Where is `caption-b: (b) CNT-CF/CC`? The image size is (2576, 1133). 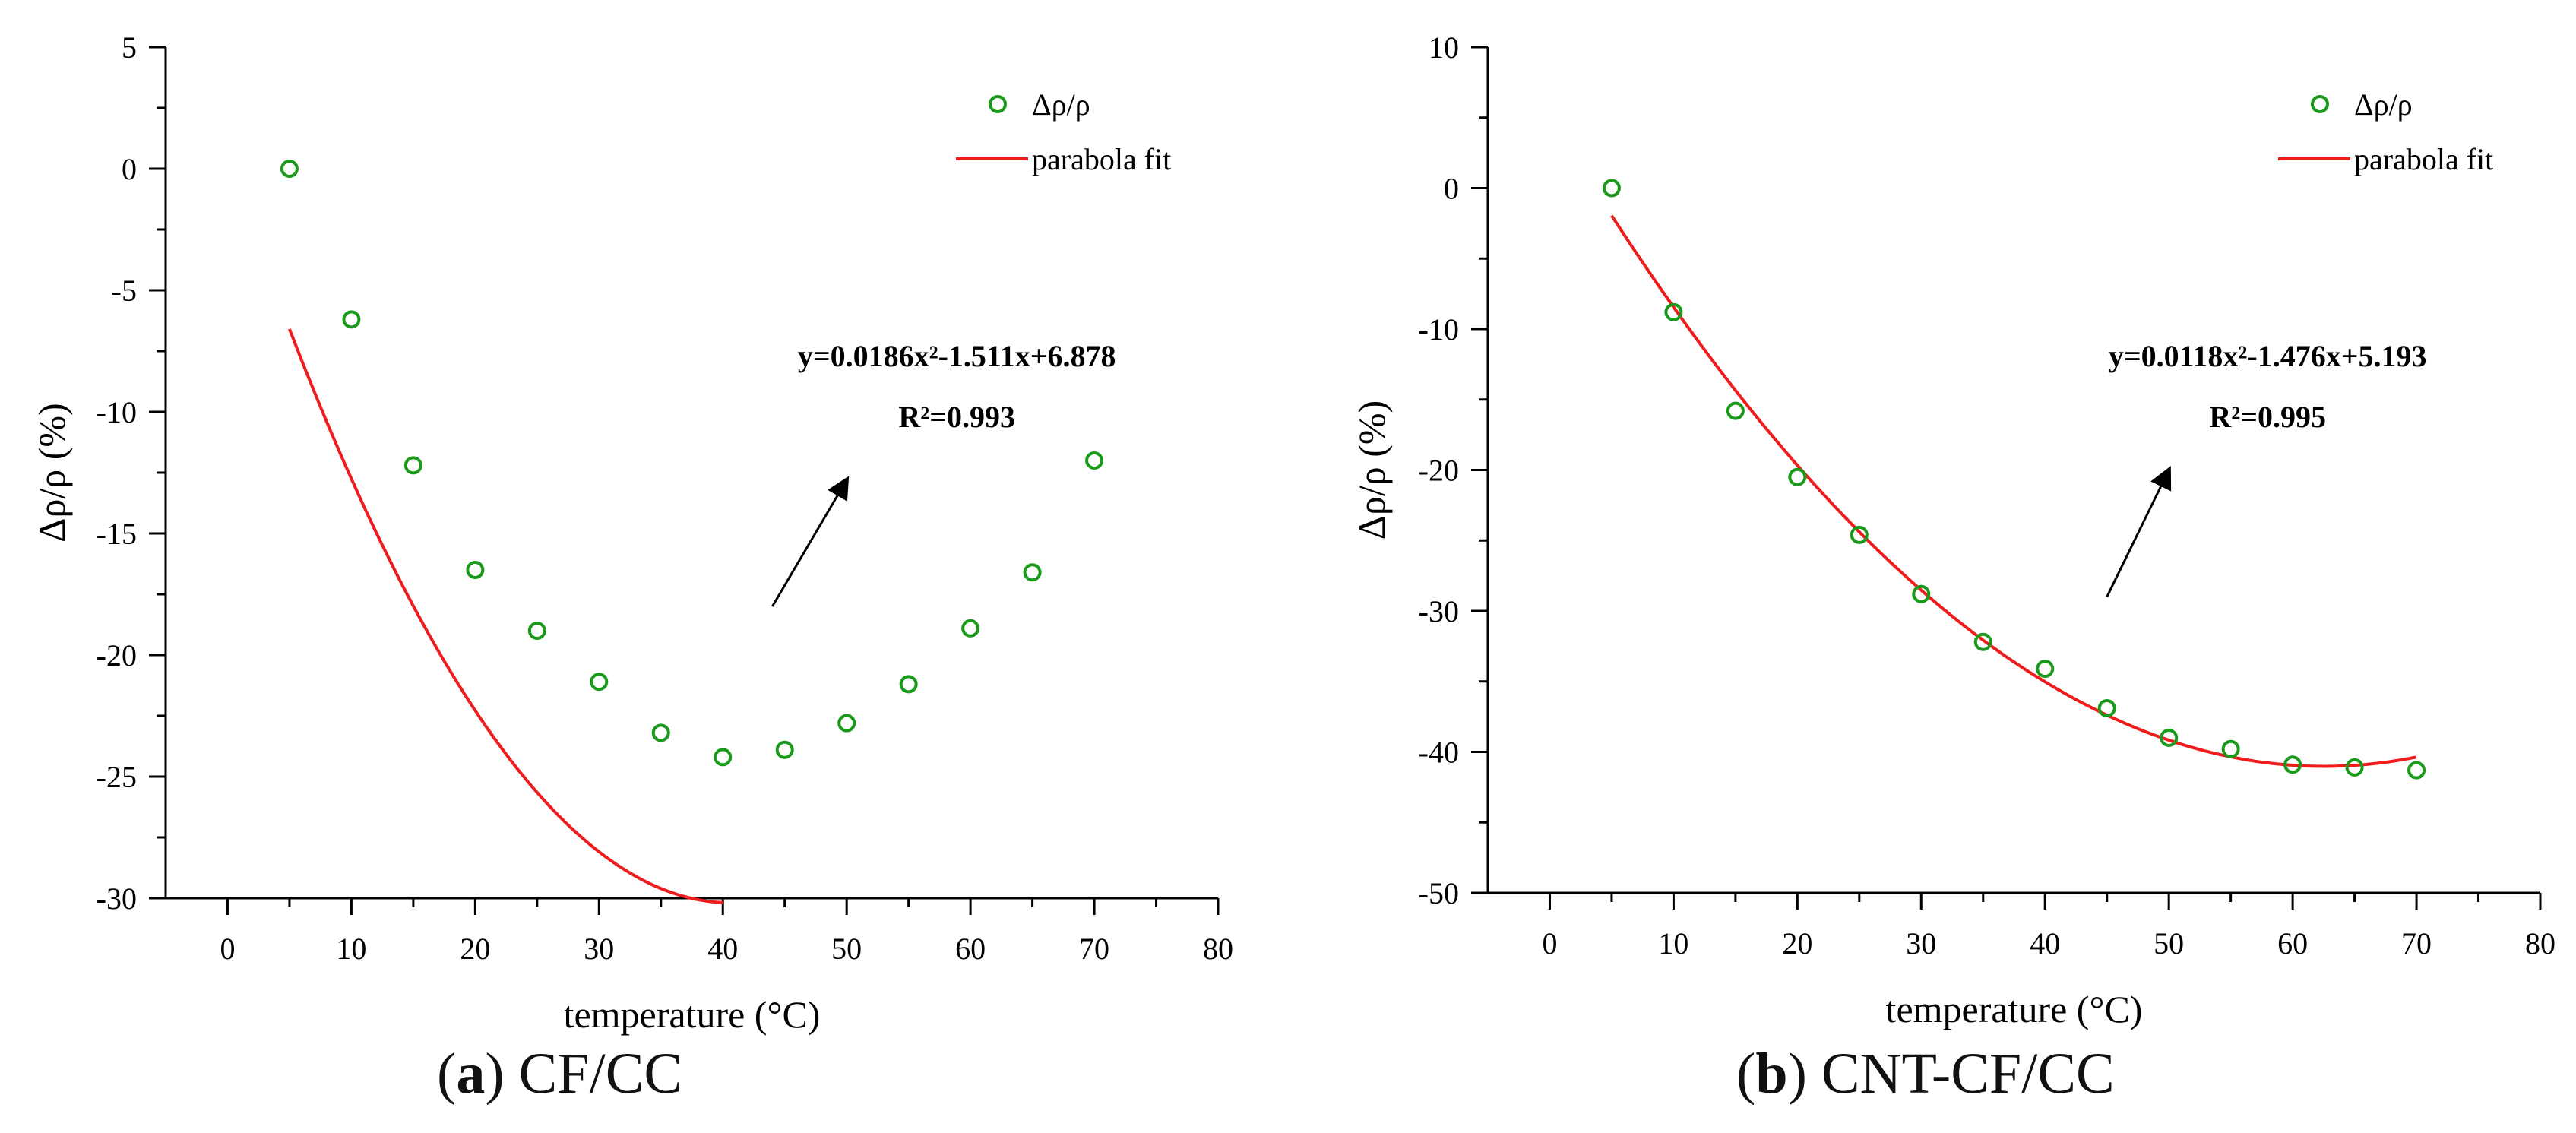
caption-b: (b) CNT-CF/CC is located at coordinates (1925, 1074).